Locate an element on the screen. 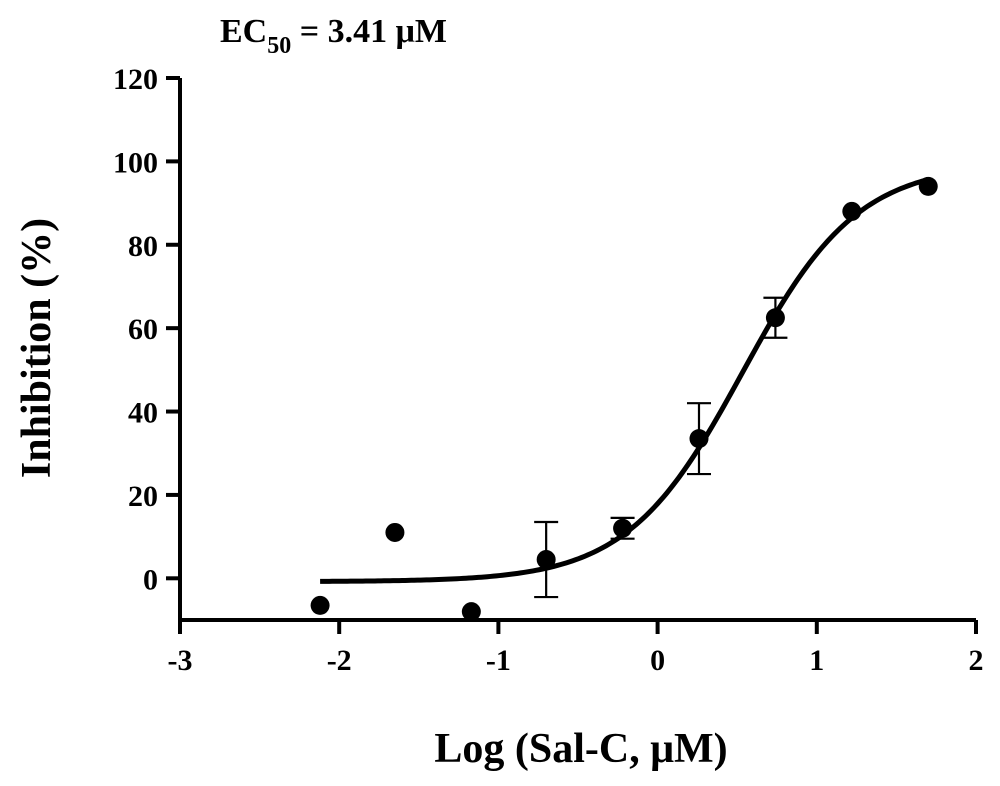 Image resolution: width=1000 pixels, height=786 pixels. y-tick-label: 80 is located at coordinates (143, 246).